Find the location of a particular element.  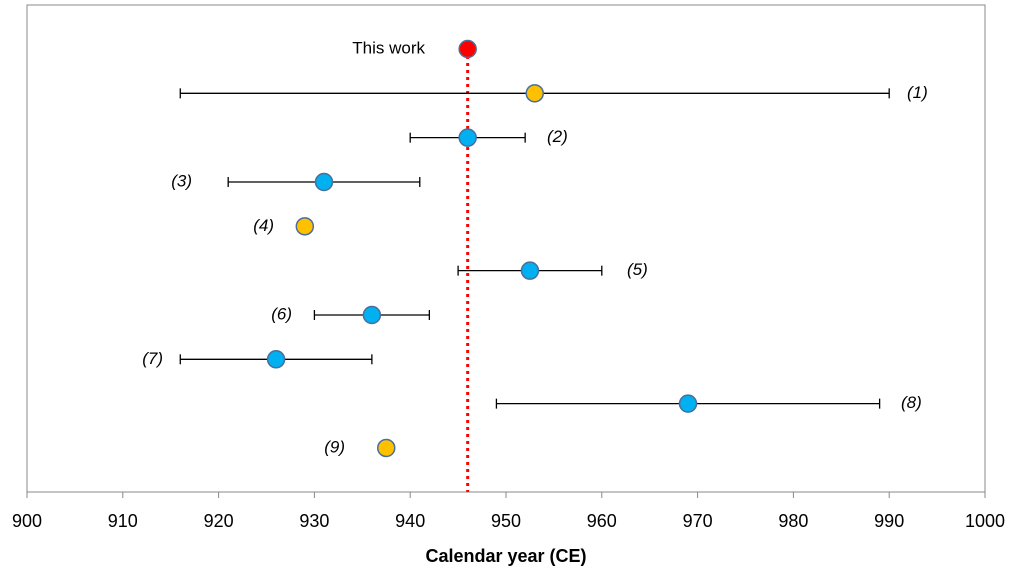

x-tick-label: 930 is located at coordinates (314, 521).